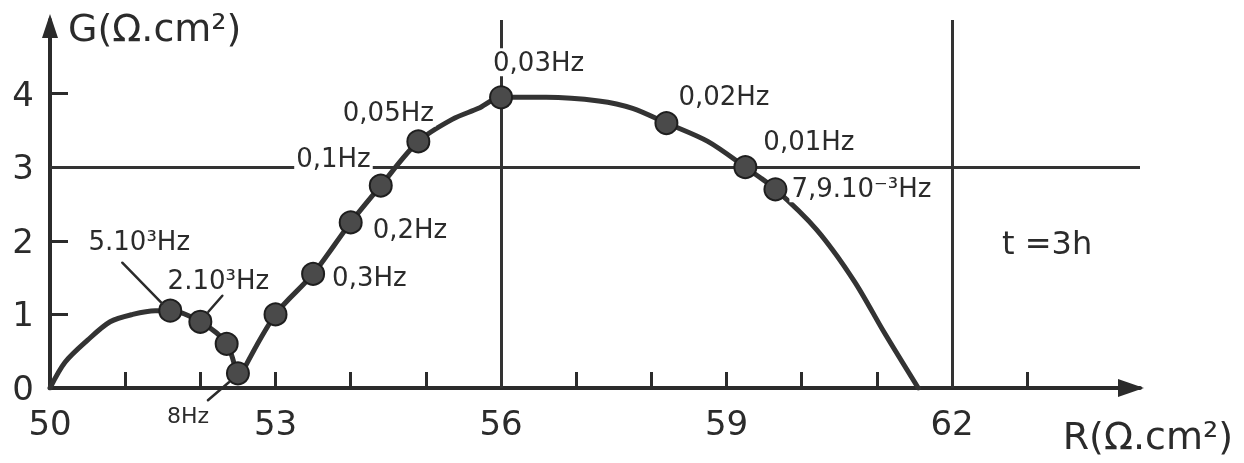 The height and width of the screenshot is (463, 1244). I want to click on x-axis-title: R(Ω.cm²), so click(1147, 436).